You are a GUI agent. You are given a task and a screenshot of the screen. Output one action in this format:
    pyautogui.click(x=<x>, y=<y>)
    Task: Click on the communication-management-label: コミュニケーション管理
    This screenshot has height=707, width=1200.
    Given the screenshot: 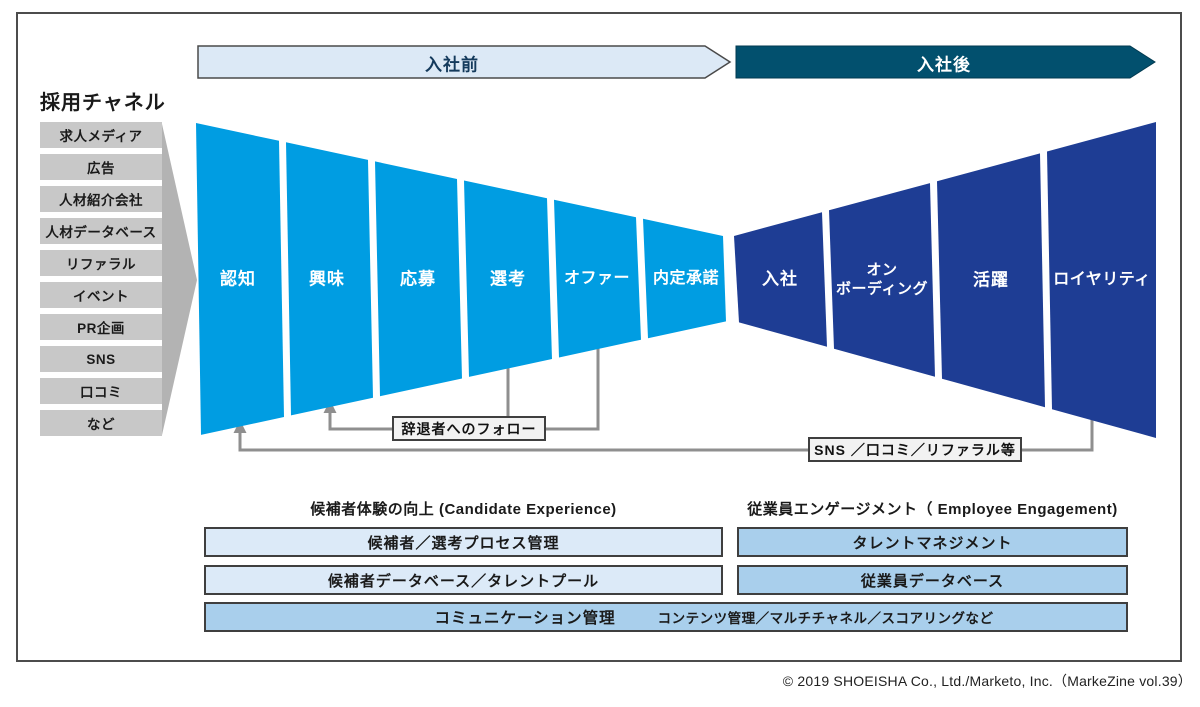 What is the action you would take?
    pyautogui.click(x=525, y=618)
    